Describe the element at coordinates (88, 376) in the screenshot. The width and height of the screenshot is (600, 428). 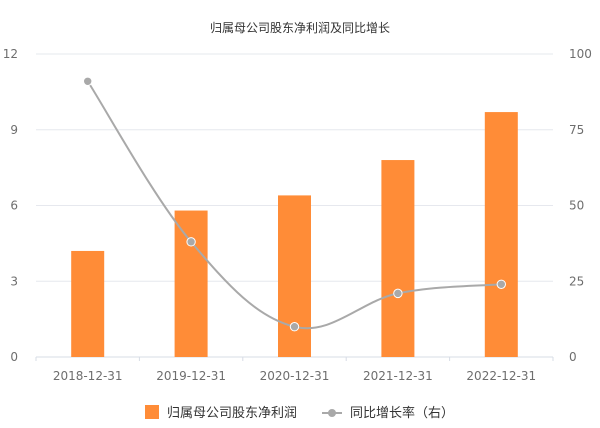
I see `x-tick-label: 2018-12-31` at that location.